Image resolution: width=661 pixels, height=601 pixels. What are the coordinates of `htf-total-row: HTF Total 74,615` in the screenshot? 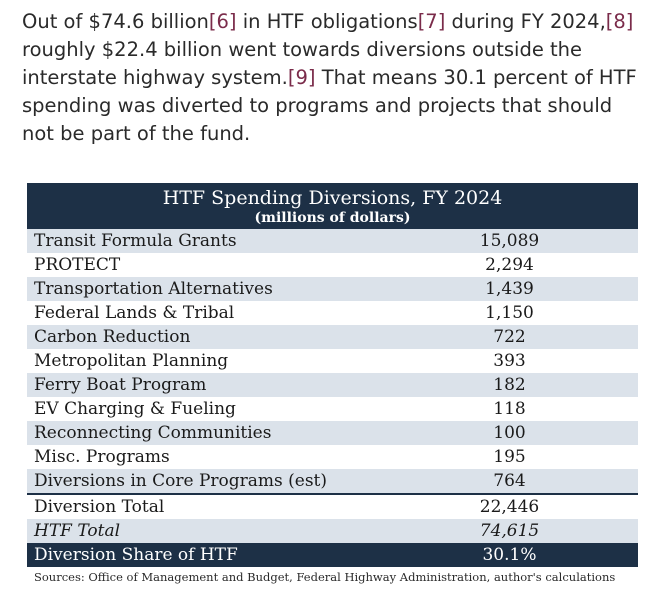 It's located at (332, 531).